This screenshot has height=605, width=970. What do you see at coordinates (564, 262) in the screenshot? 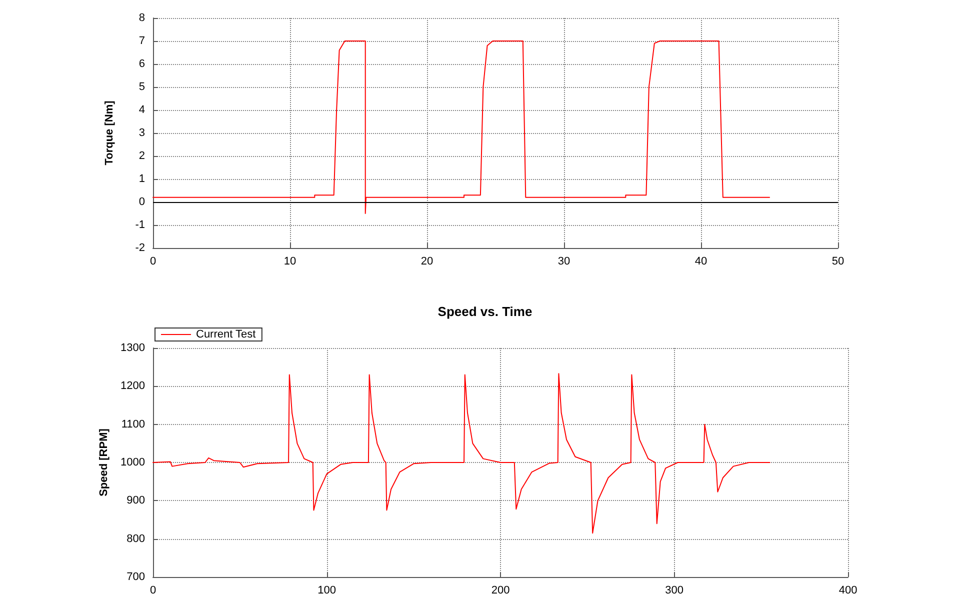
I see `x-tick-label: 30` at bounding box center [564, 262].